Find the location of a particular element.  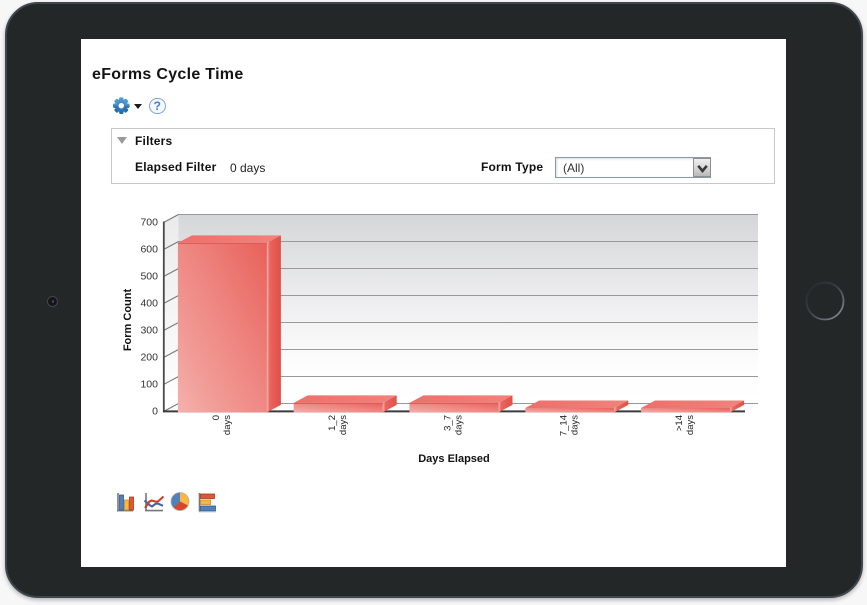

svg-text: 100 is located at coordinates (149, 385).